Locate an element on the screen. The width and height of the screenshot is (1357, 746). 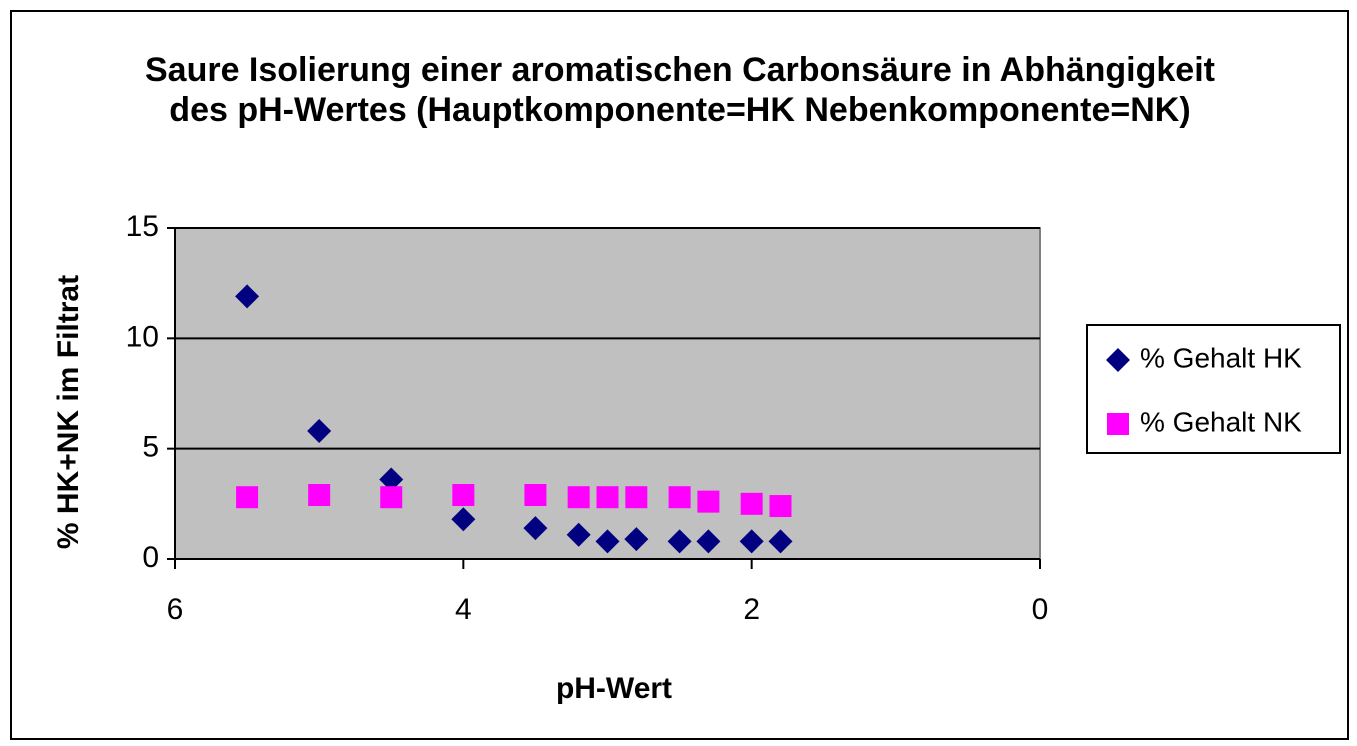
y-axis-label: % HK+NK im Filtrat is located at coordinates (68, 412).